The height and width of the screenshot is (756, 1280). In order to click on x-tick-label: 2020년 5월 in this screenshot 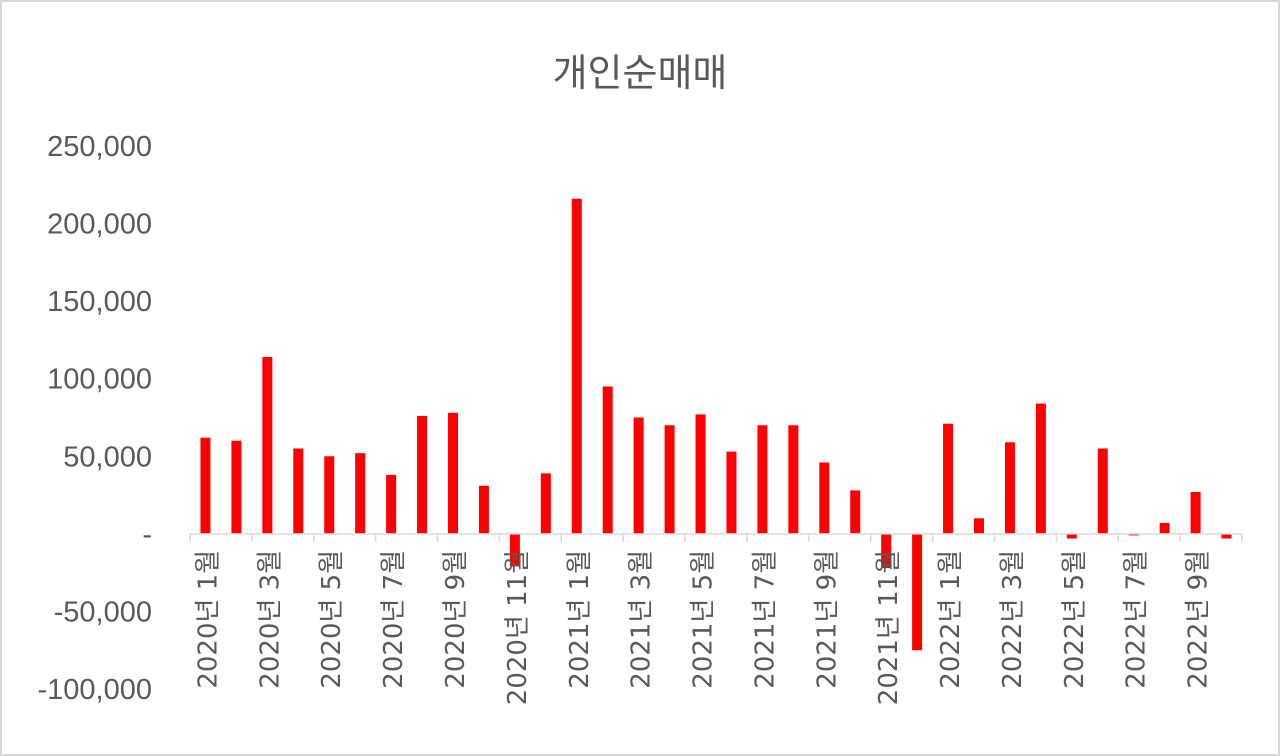, I will do `click(332, 619)`.